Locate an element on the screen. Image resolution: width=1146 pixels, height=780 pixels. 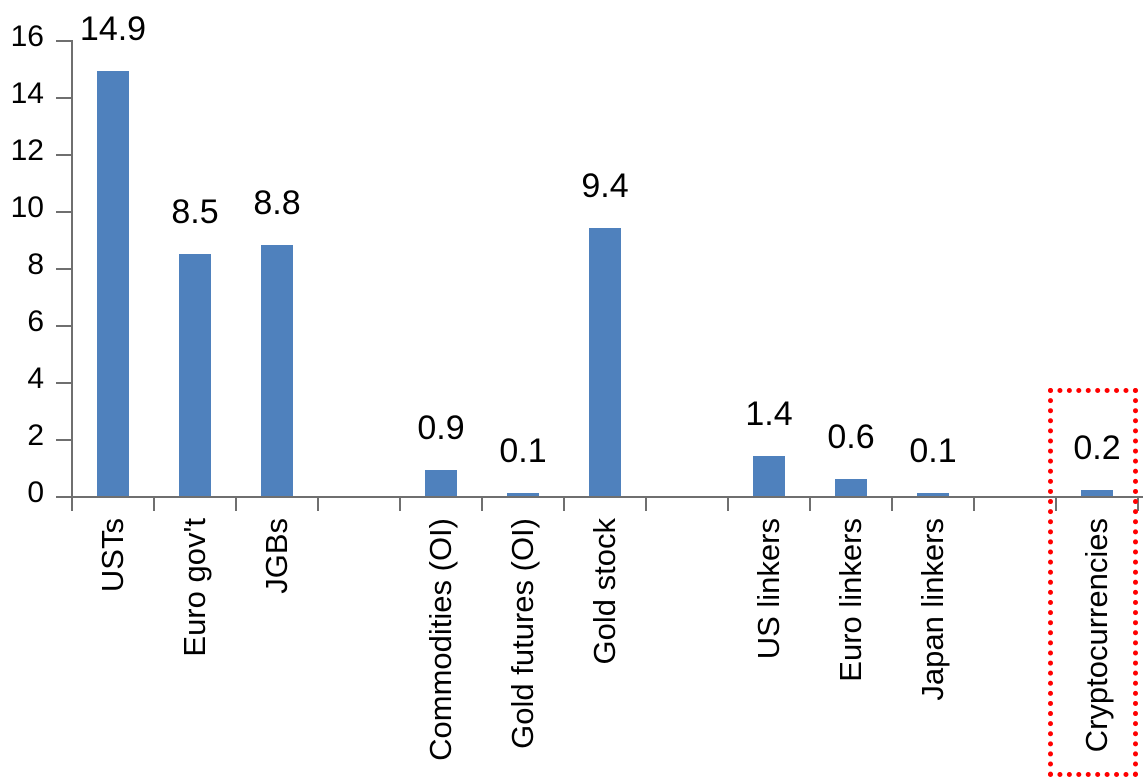
y-axis-tick-label: 8 is located at coordinates (35, 264).